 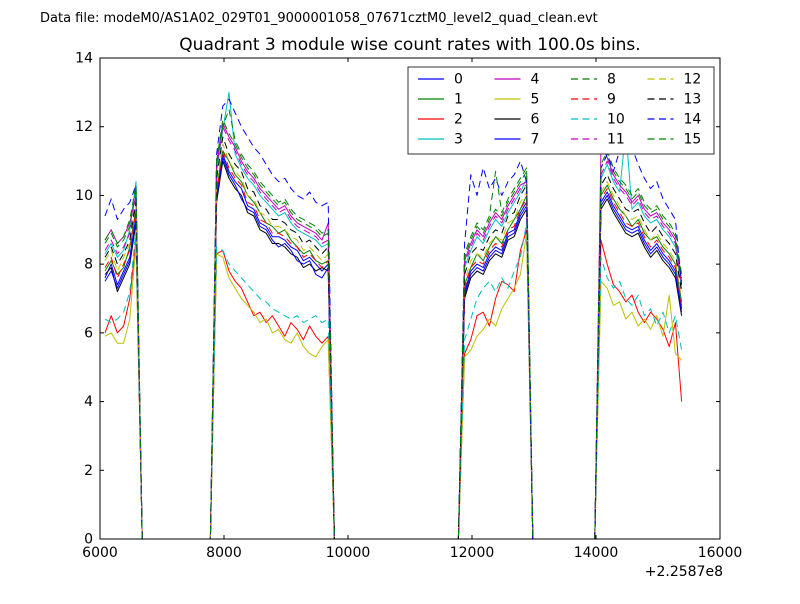 What do you see at coordinates (674, 120) in the screenshot?
I see `legend-item-14: 14` at bounding box center [674, 120].